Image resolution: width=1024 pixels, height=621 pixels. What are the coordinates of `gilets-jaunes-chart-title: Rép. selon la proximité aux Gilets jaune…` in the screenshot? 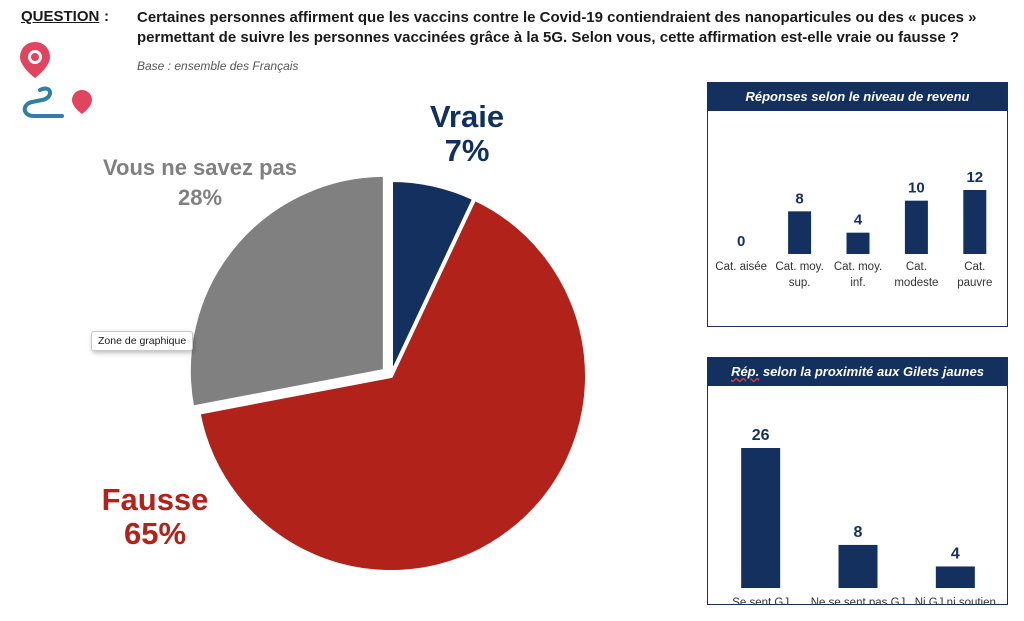 It's located at (857, 372).